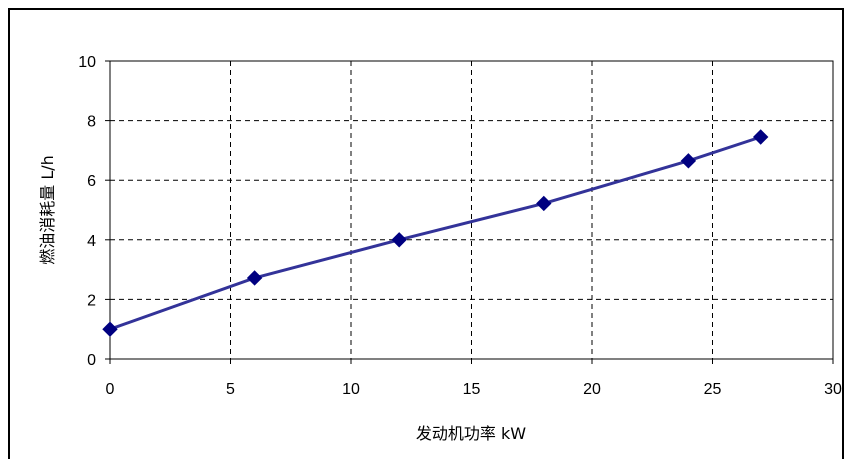  What do you see at coordinates (351, 389) in the screenshot?
I see `x-tick-label-2: 10` at bounding box center [351, 389].